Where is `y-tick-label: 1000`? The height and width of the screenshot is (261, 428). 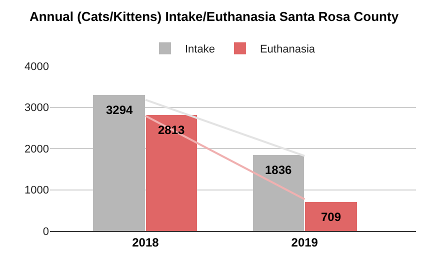
y-tick-label: 1000 is located at coordinates (36, 190).